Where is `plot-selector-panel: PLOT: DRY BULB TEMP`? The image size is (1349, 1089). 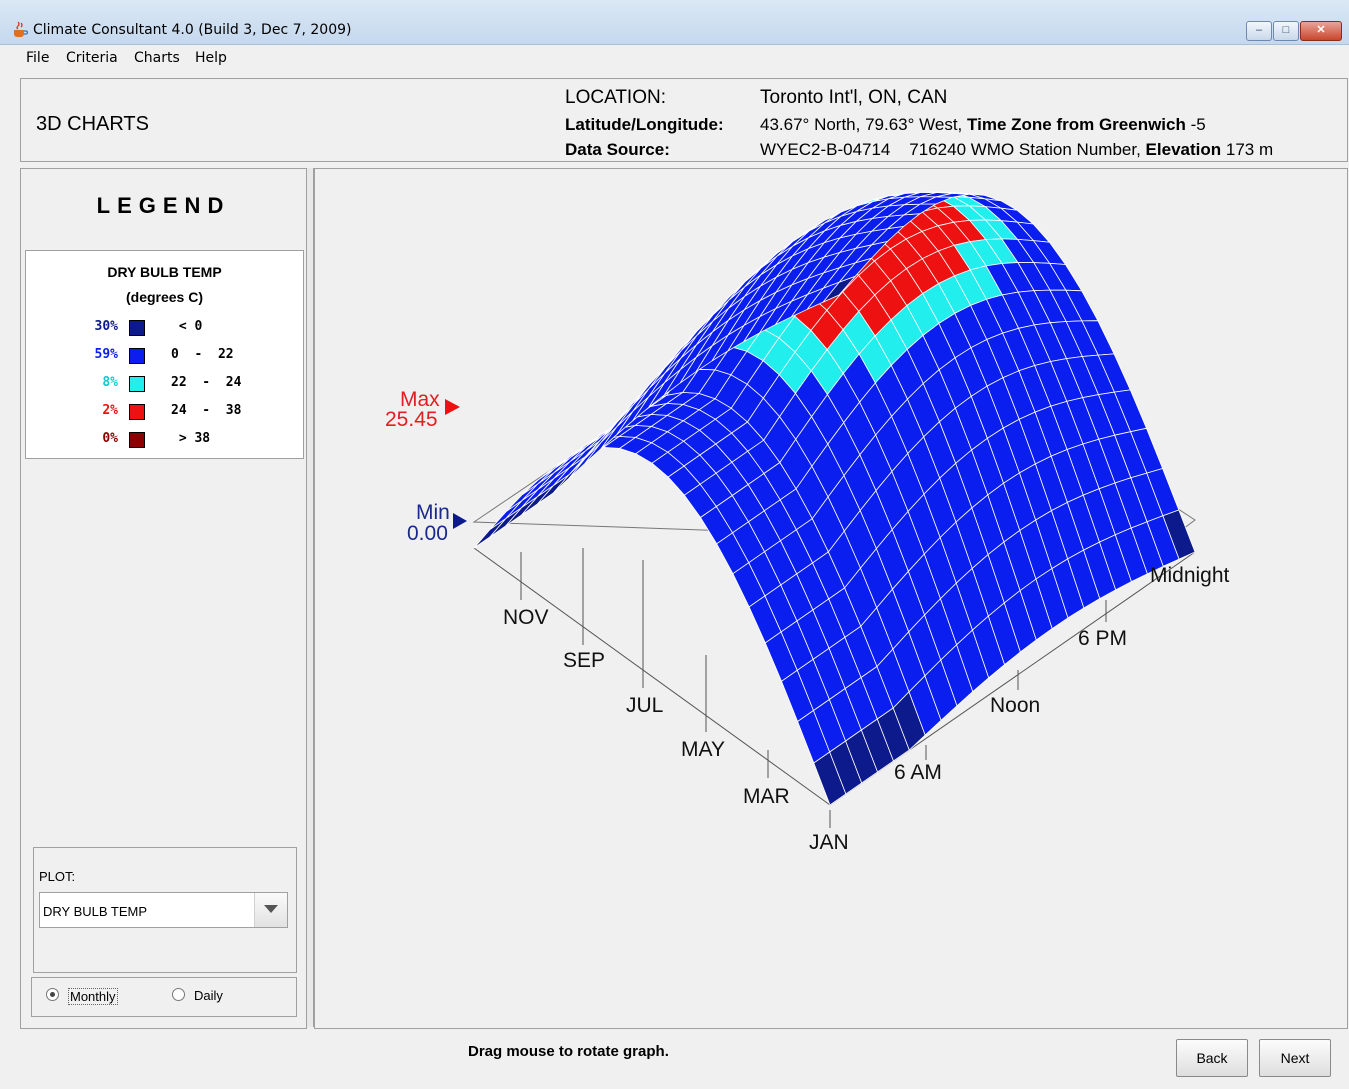 plot-selector-panel: PLOT: DRY BULB TEMP is located at coordinates (165, 910).